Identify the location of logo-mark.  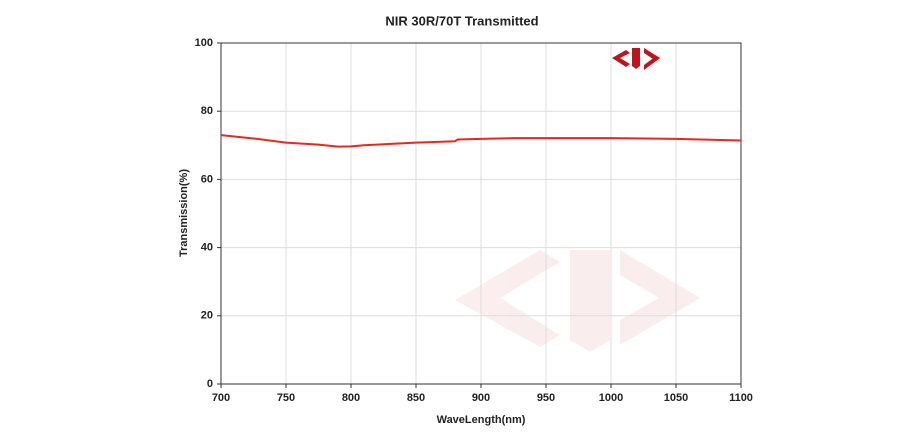
(636, 59).